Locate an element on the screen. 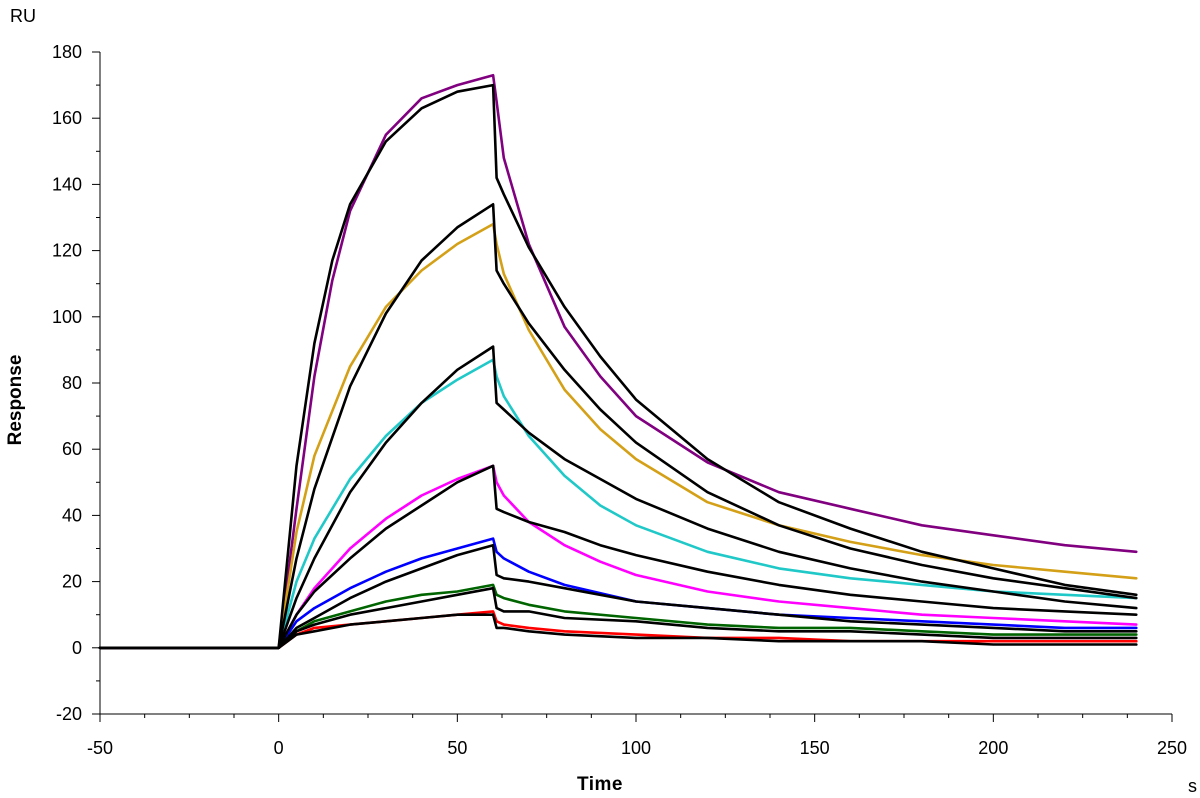 This screenshot has width=1200, height=798. y-tick-label: 60 is located at coordinates (72, 449).